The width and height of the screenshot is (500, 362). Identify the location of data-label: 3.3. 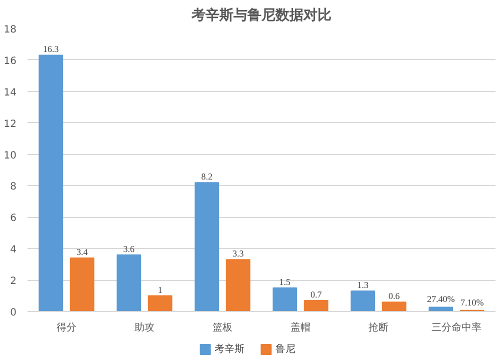
(238, 253).